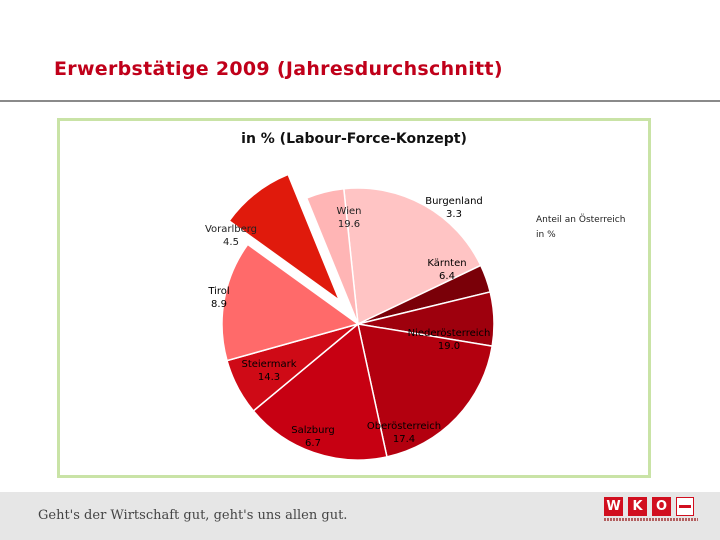 This screenshot has width=720, height=540. Describe the element at coordinates (596, 228) in the screenshot. I see `side-note: Anteil an Österreich in %` at that location.